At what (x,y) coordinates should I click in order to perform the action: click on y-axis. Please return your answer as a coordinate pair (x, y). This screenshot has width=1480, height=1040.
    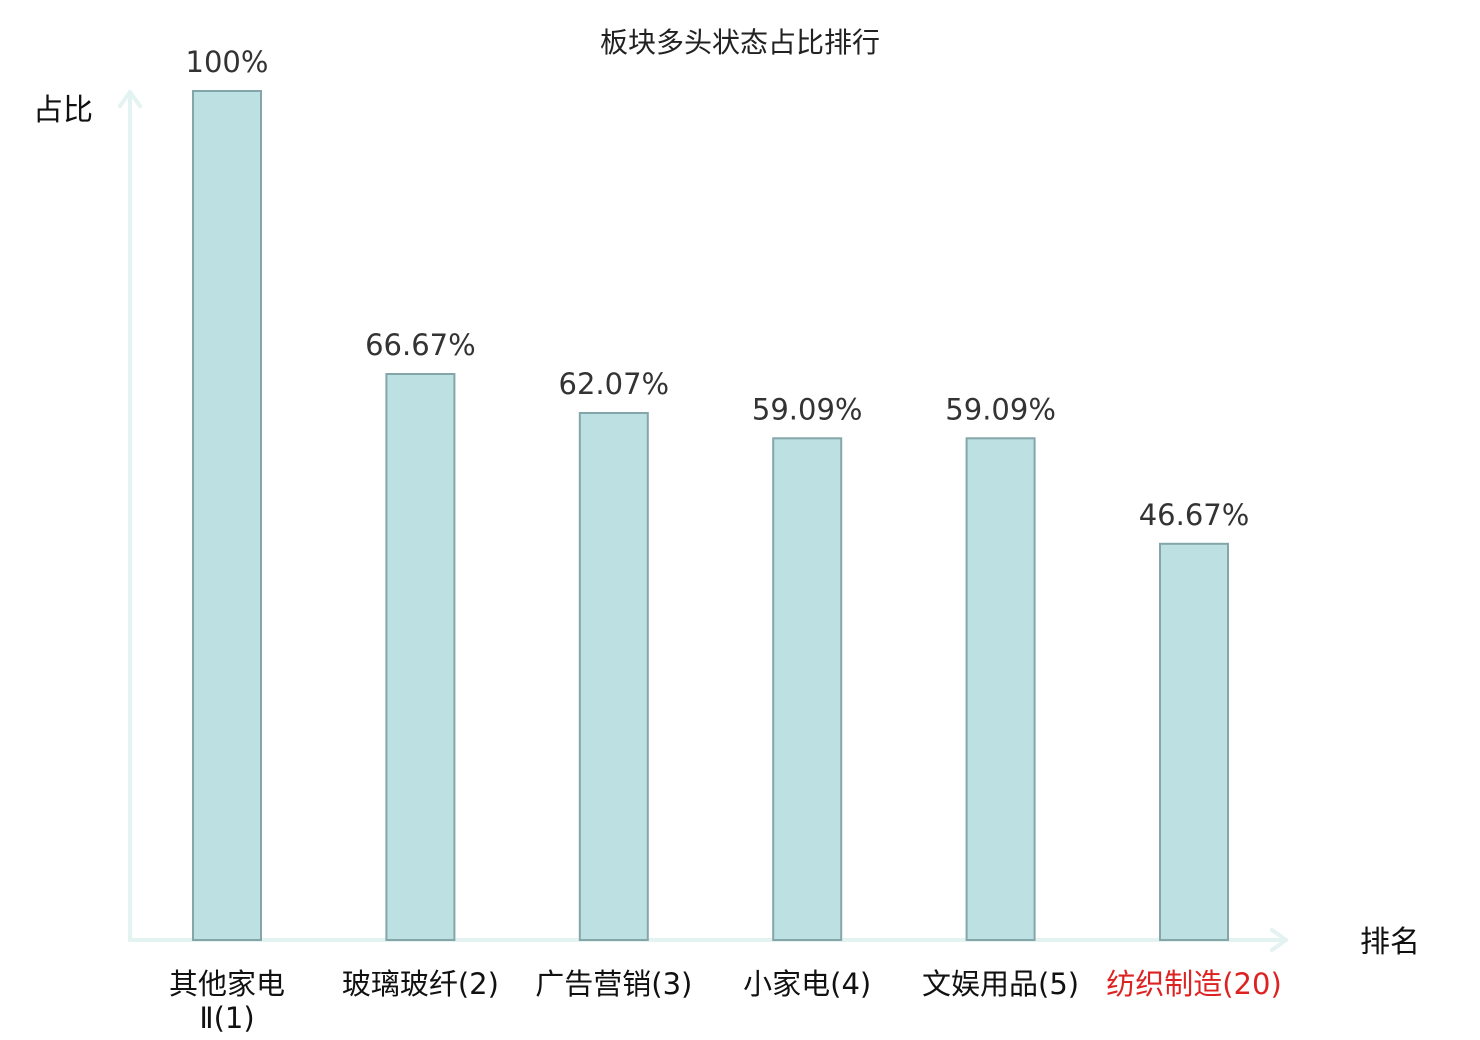
    Looking at the image, I should click on (130, 516).